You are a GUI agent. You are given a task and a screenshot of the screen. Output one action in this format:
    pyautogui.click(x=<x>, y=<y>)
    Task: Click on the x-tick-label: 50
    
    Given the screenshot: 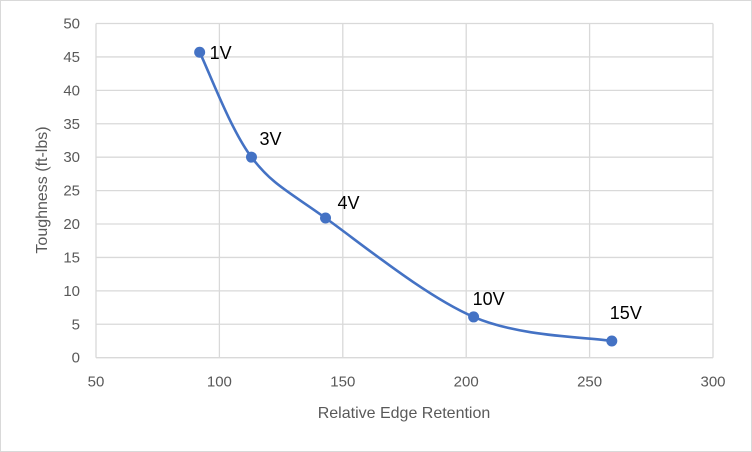 What is the action you would take?
    pyautogui.click(x=96, y=382)
    